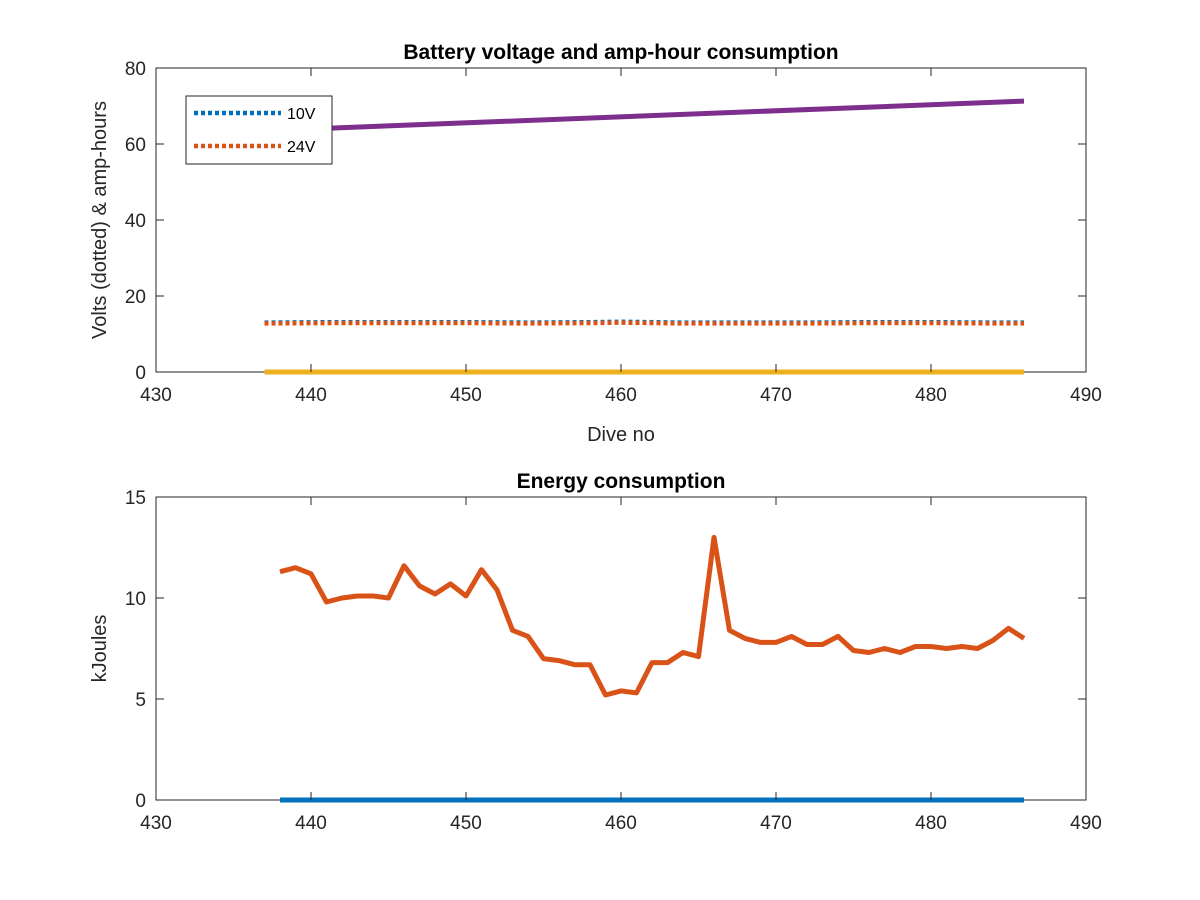 The image size is (1200, 900). I want to click on y-tick-label: 60, so click(135, 145).